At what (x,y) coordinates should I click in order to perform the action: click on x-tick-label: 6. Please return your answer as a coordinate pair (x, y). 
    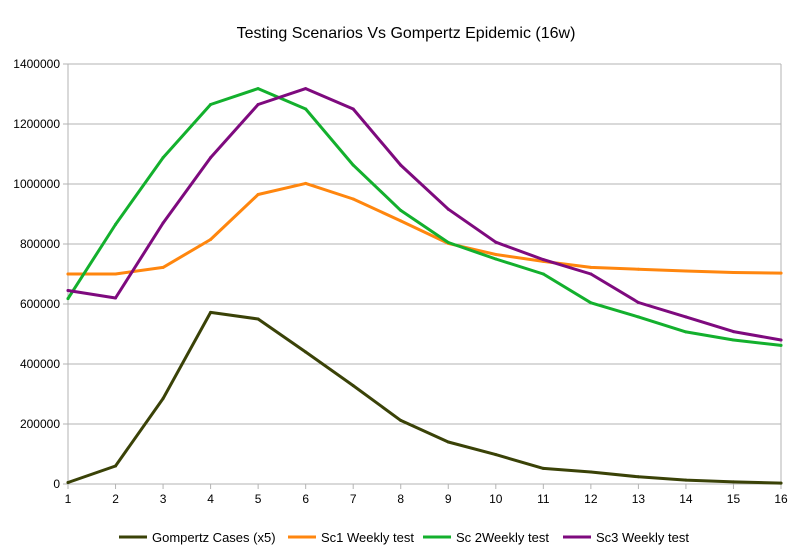
    Looking at the image, I should click on (305, 499).